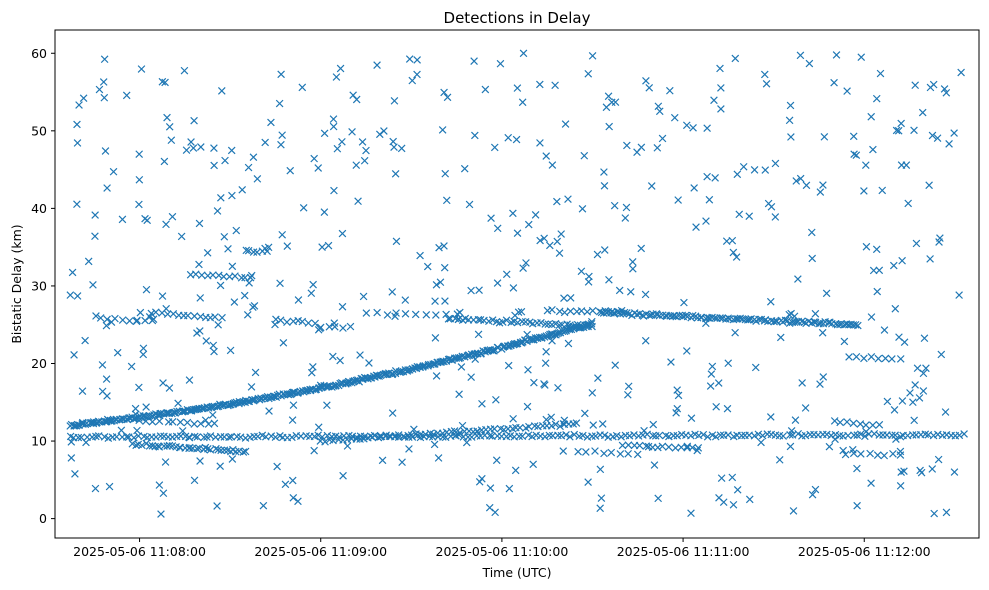 The height and width of the screenshot is (590, 989). Describe the element at coordinates (502, 551) in the screenshot. I see `x-tick-label: 2025-05-06 11:10:00` at that location.